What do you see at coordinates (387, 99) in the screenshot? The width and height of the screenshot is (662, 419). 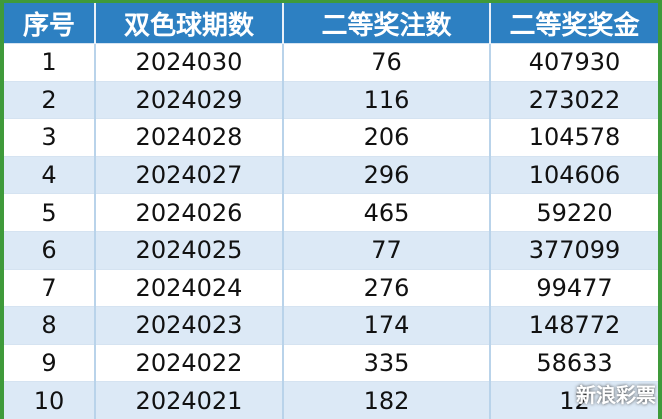 I see `table-cell: 116` at bounding box center [387, 99].